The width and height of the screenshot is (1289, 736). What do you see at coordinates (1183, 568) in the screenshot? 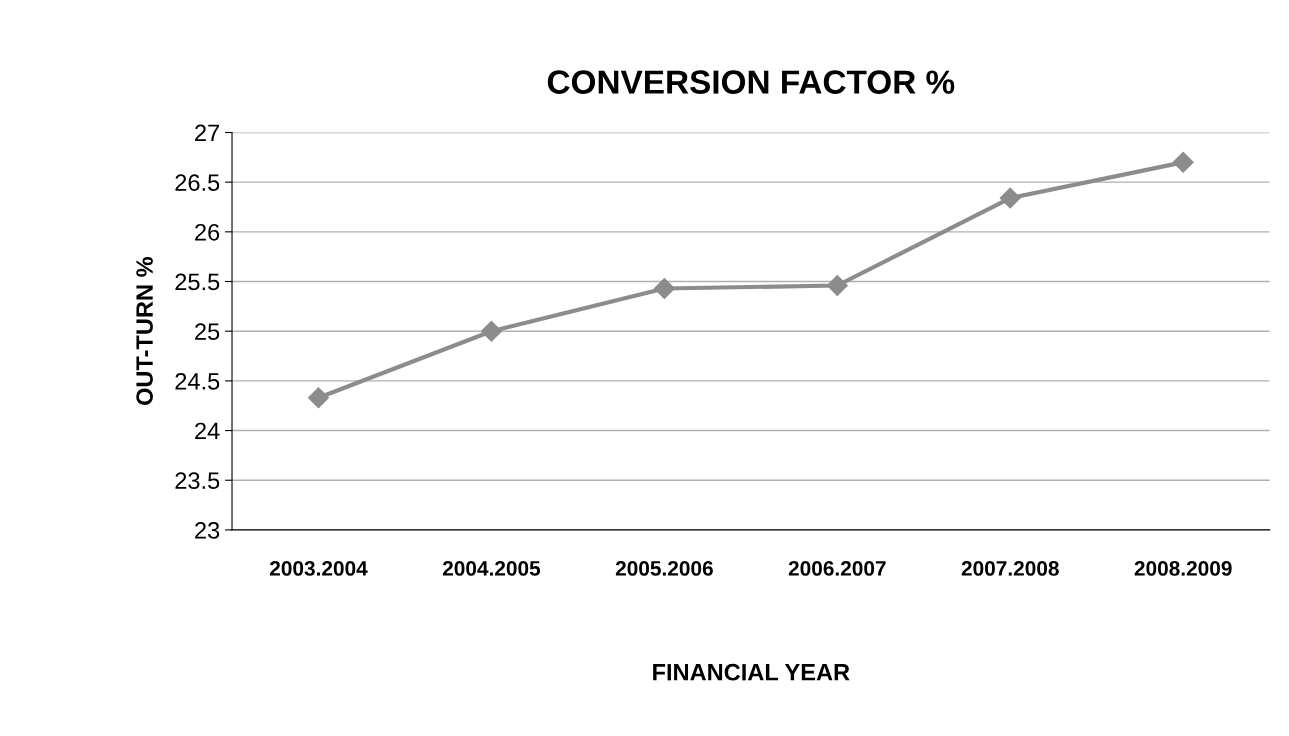
I see `x-tick-label: 2008.2009` at bounding box center [1183, 568].